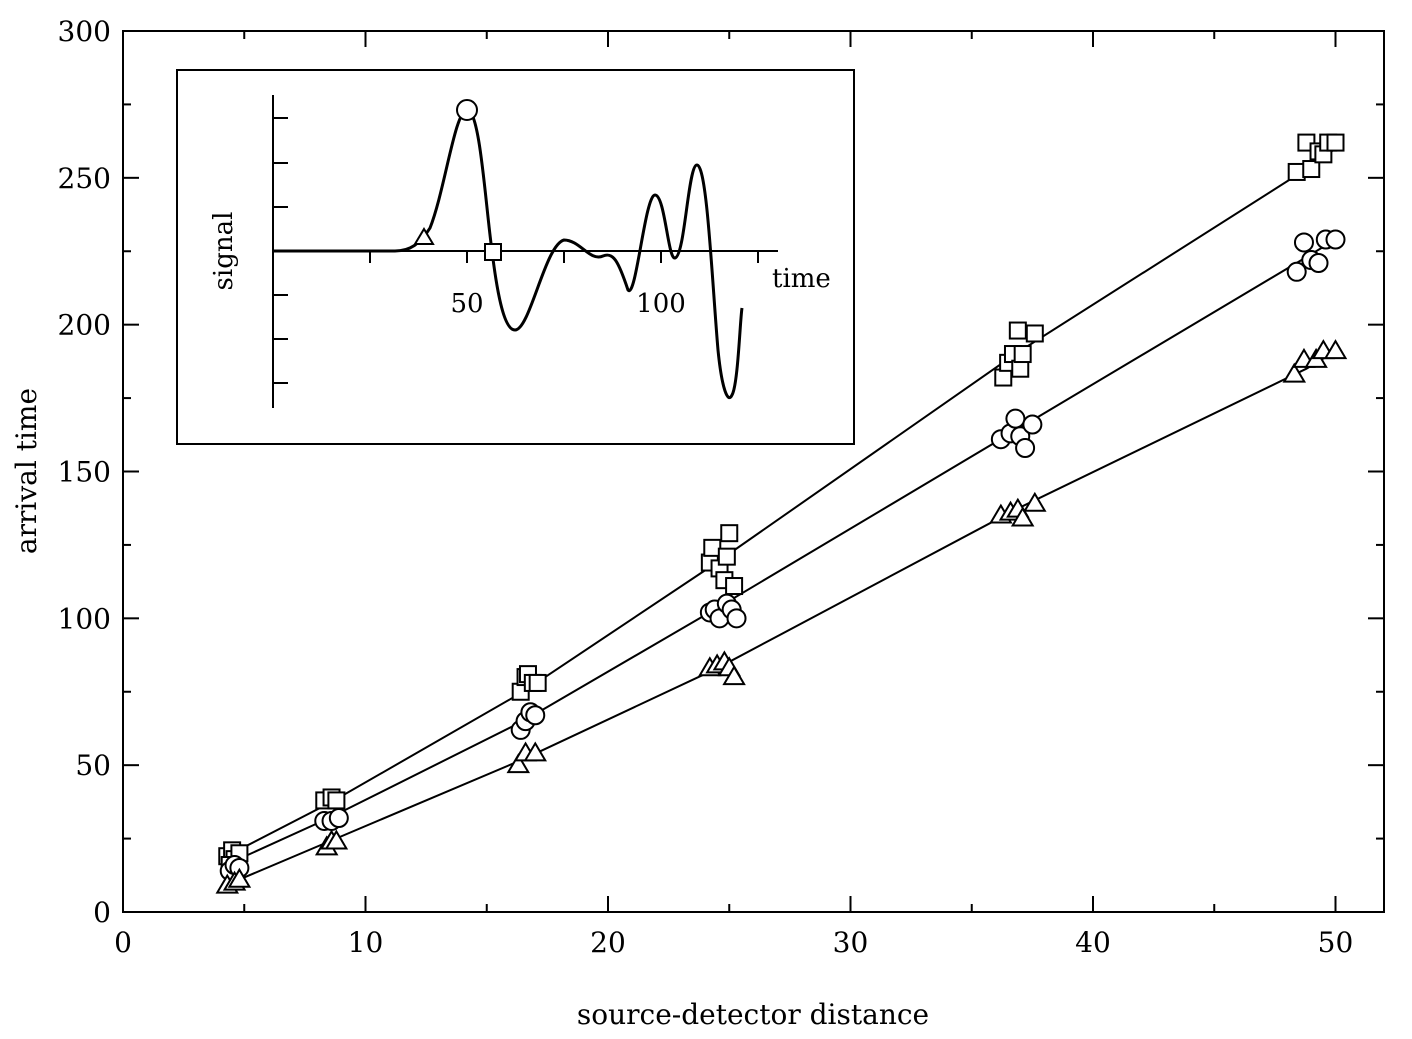 The width and height of the screenshot is (1412, 1039). I want to click on x-tick-label: 10, so click(366, 942).